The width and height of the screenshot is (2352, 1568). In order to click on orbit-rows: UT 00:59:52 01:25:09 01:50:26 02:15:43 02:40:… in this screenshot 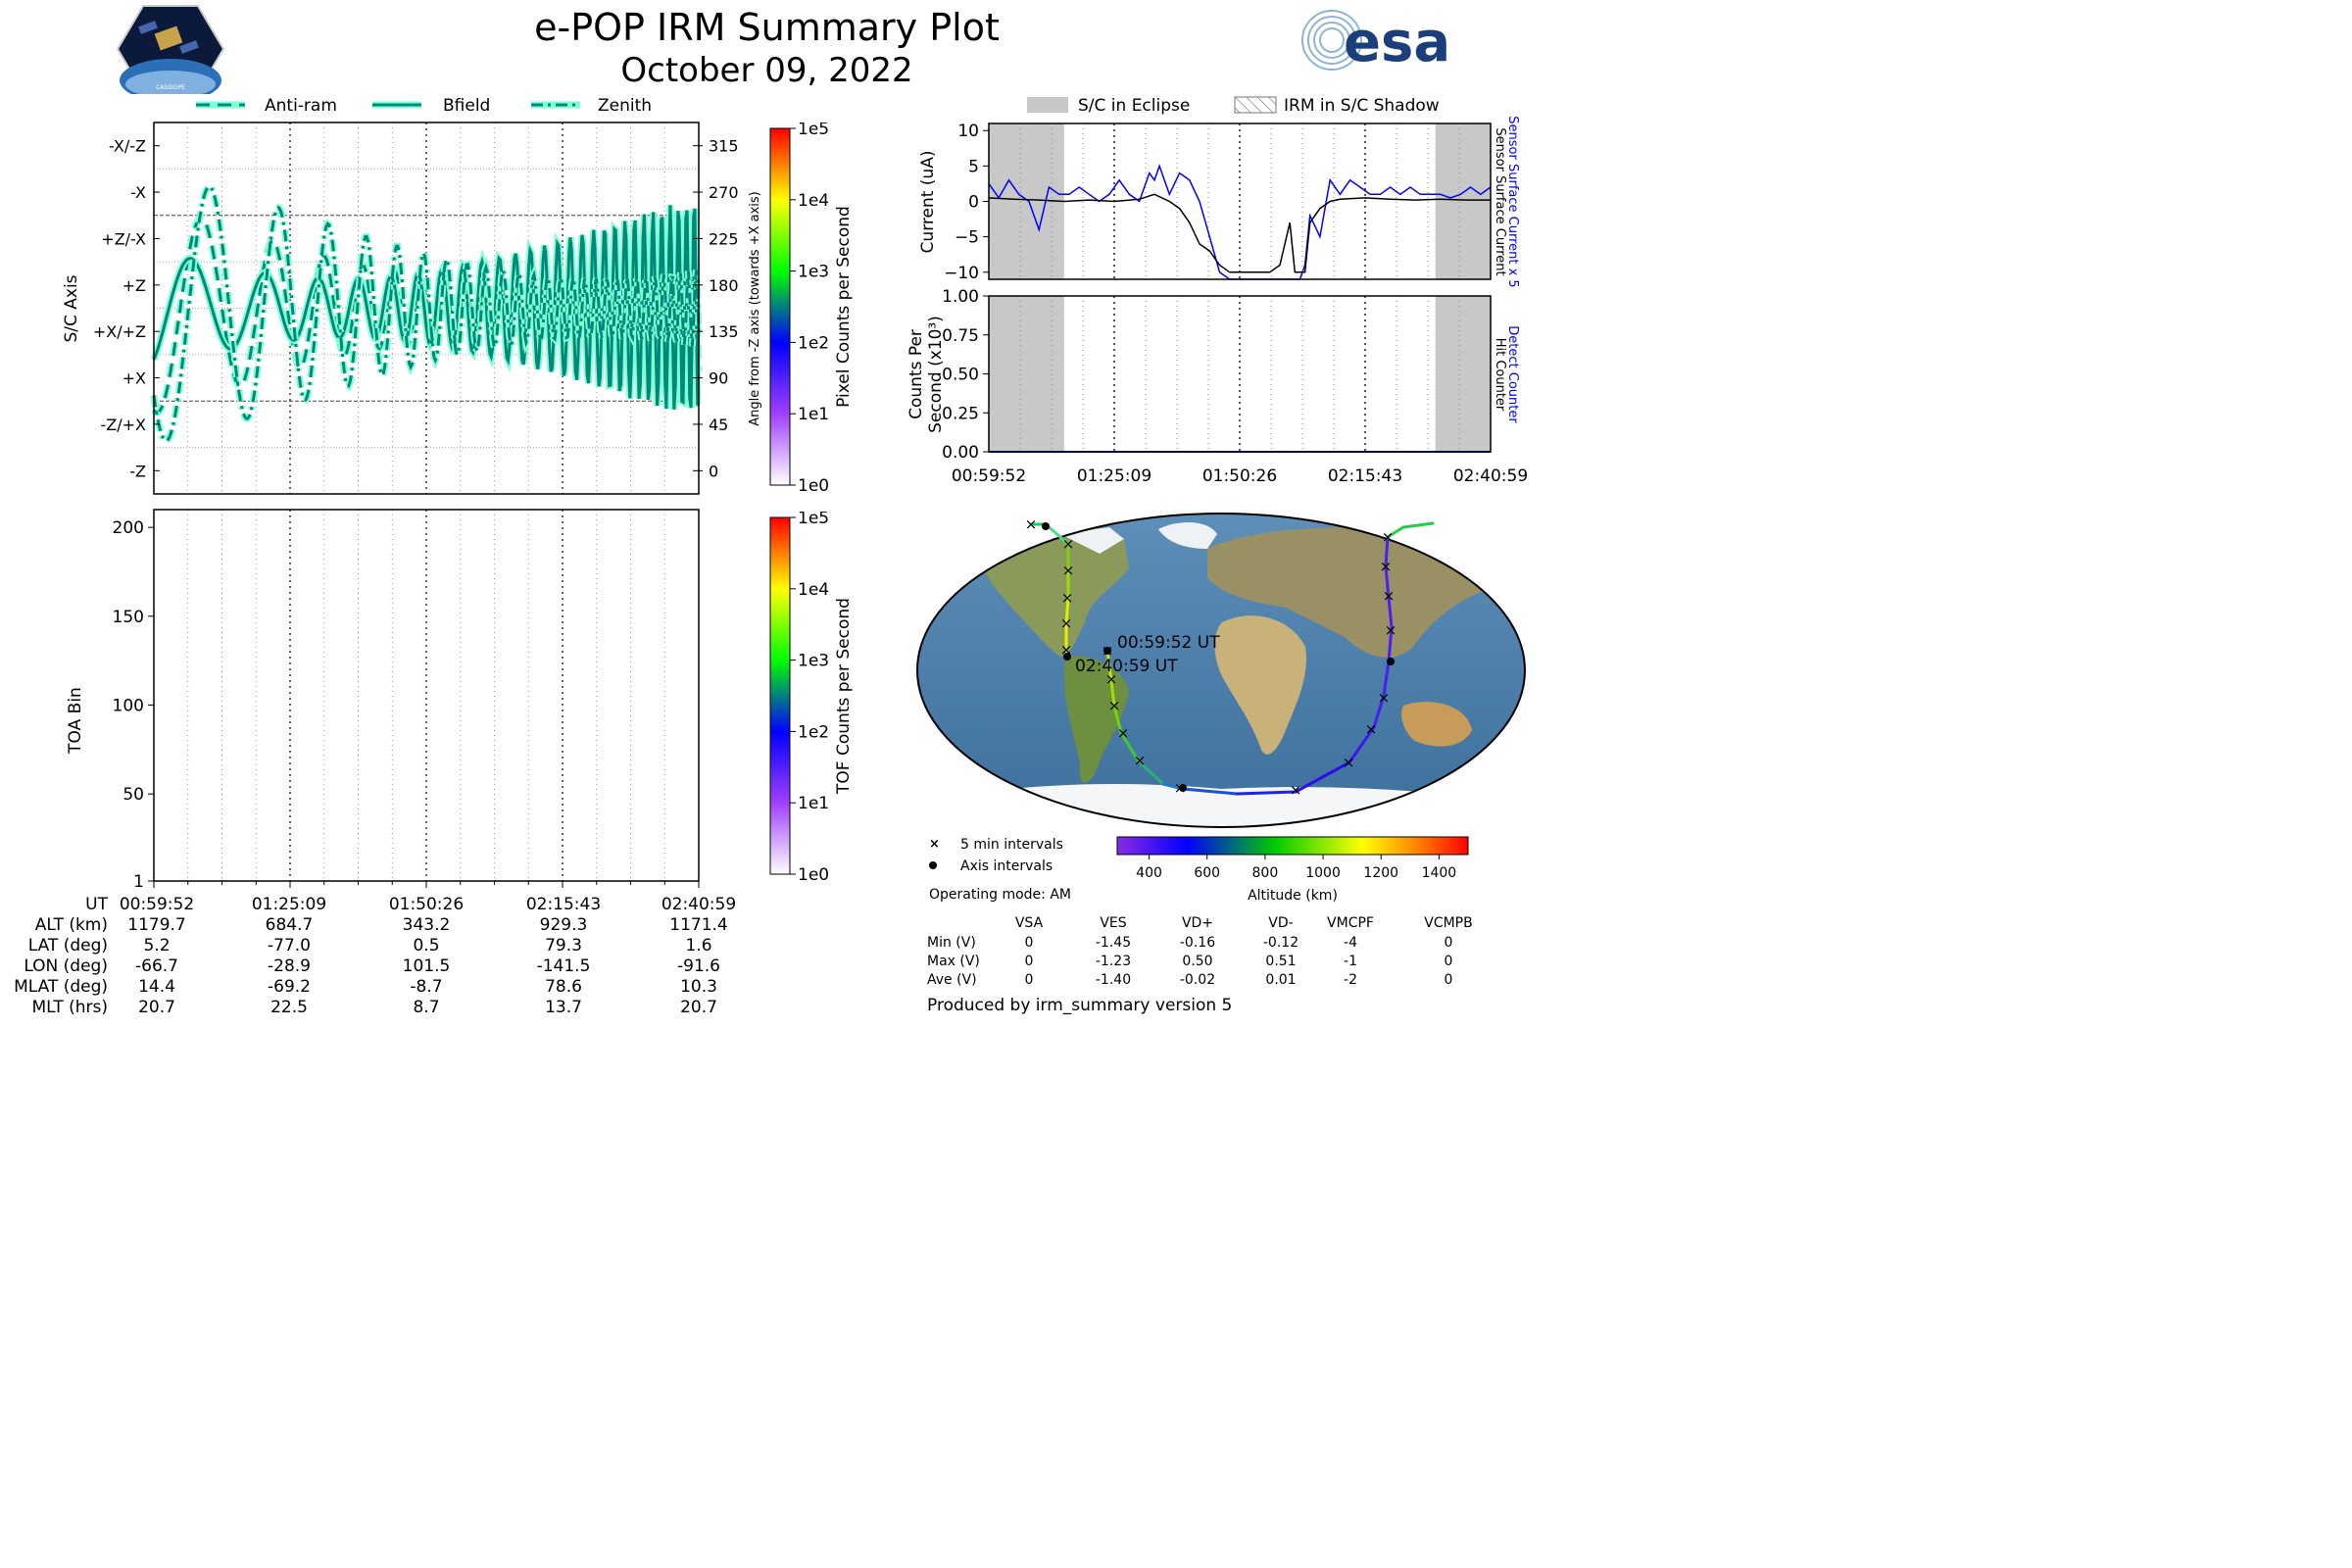, I will do `click(375, 956)`.